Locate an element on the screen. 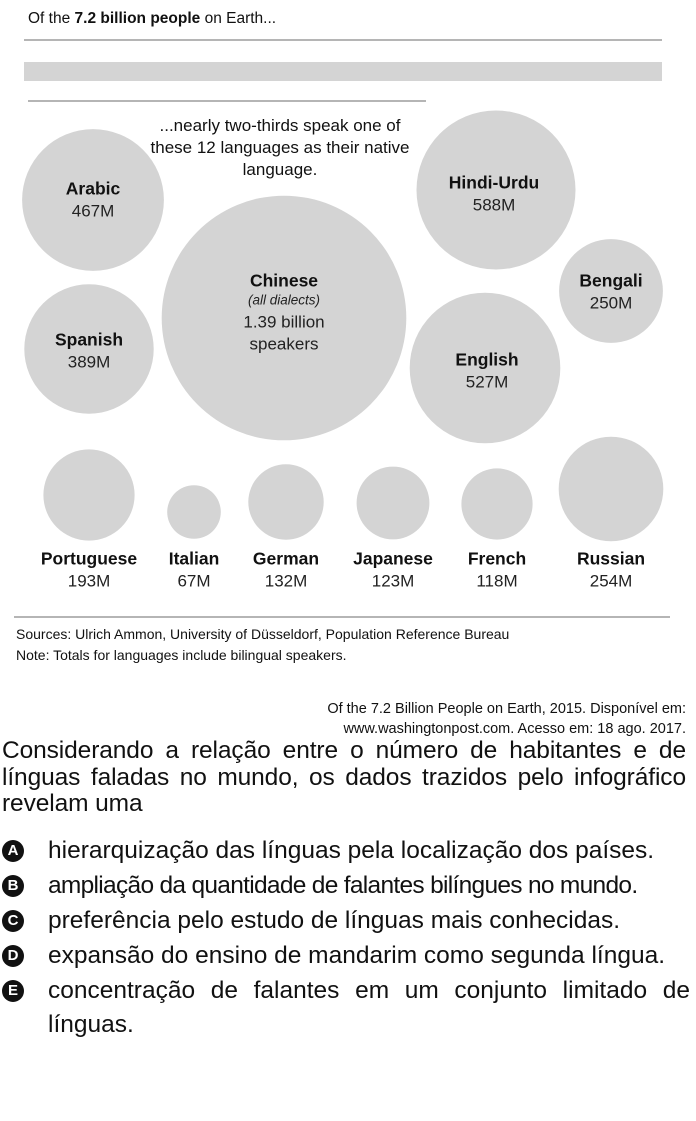  title-rule is located at coordinates (343, 40).